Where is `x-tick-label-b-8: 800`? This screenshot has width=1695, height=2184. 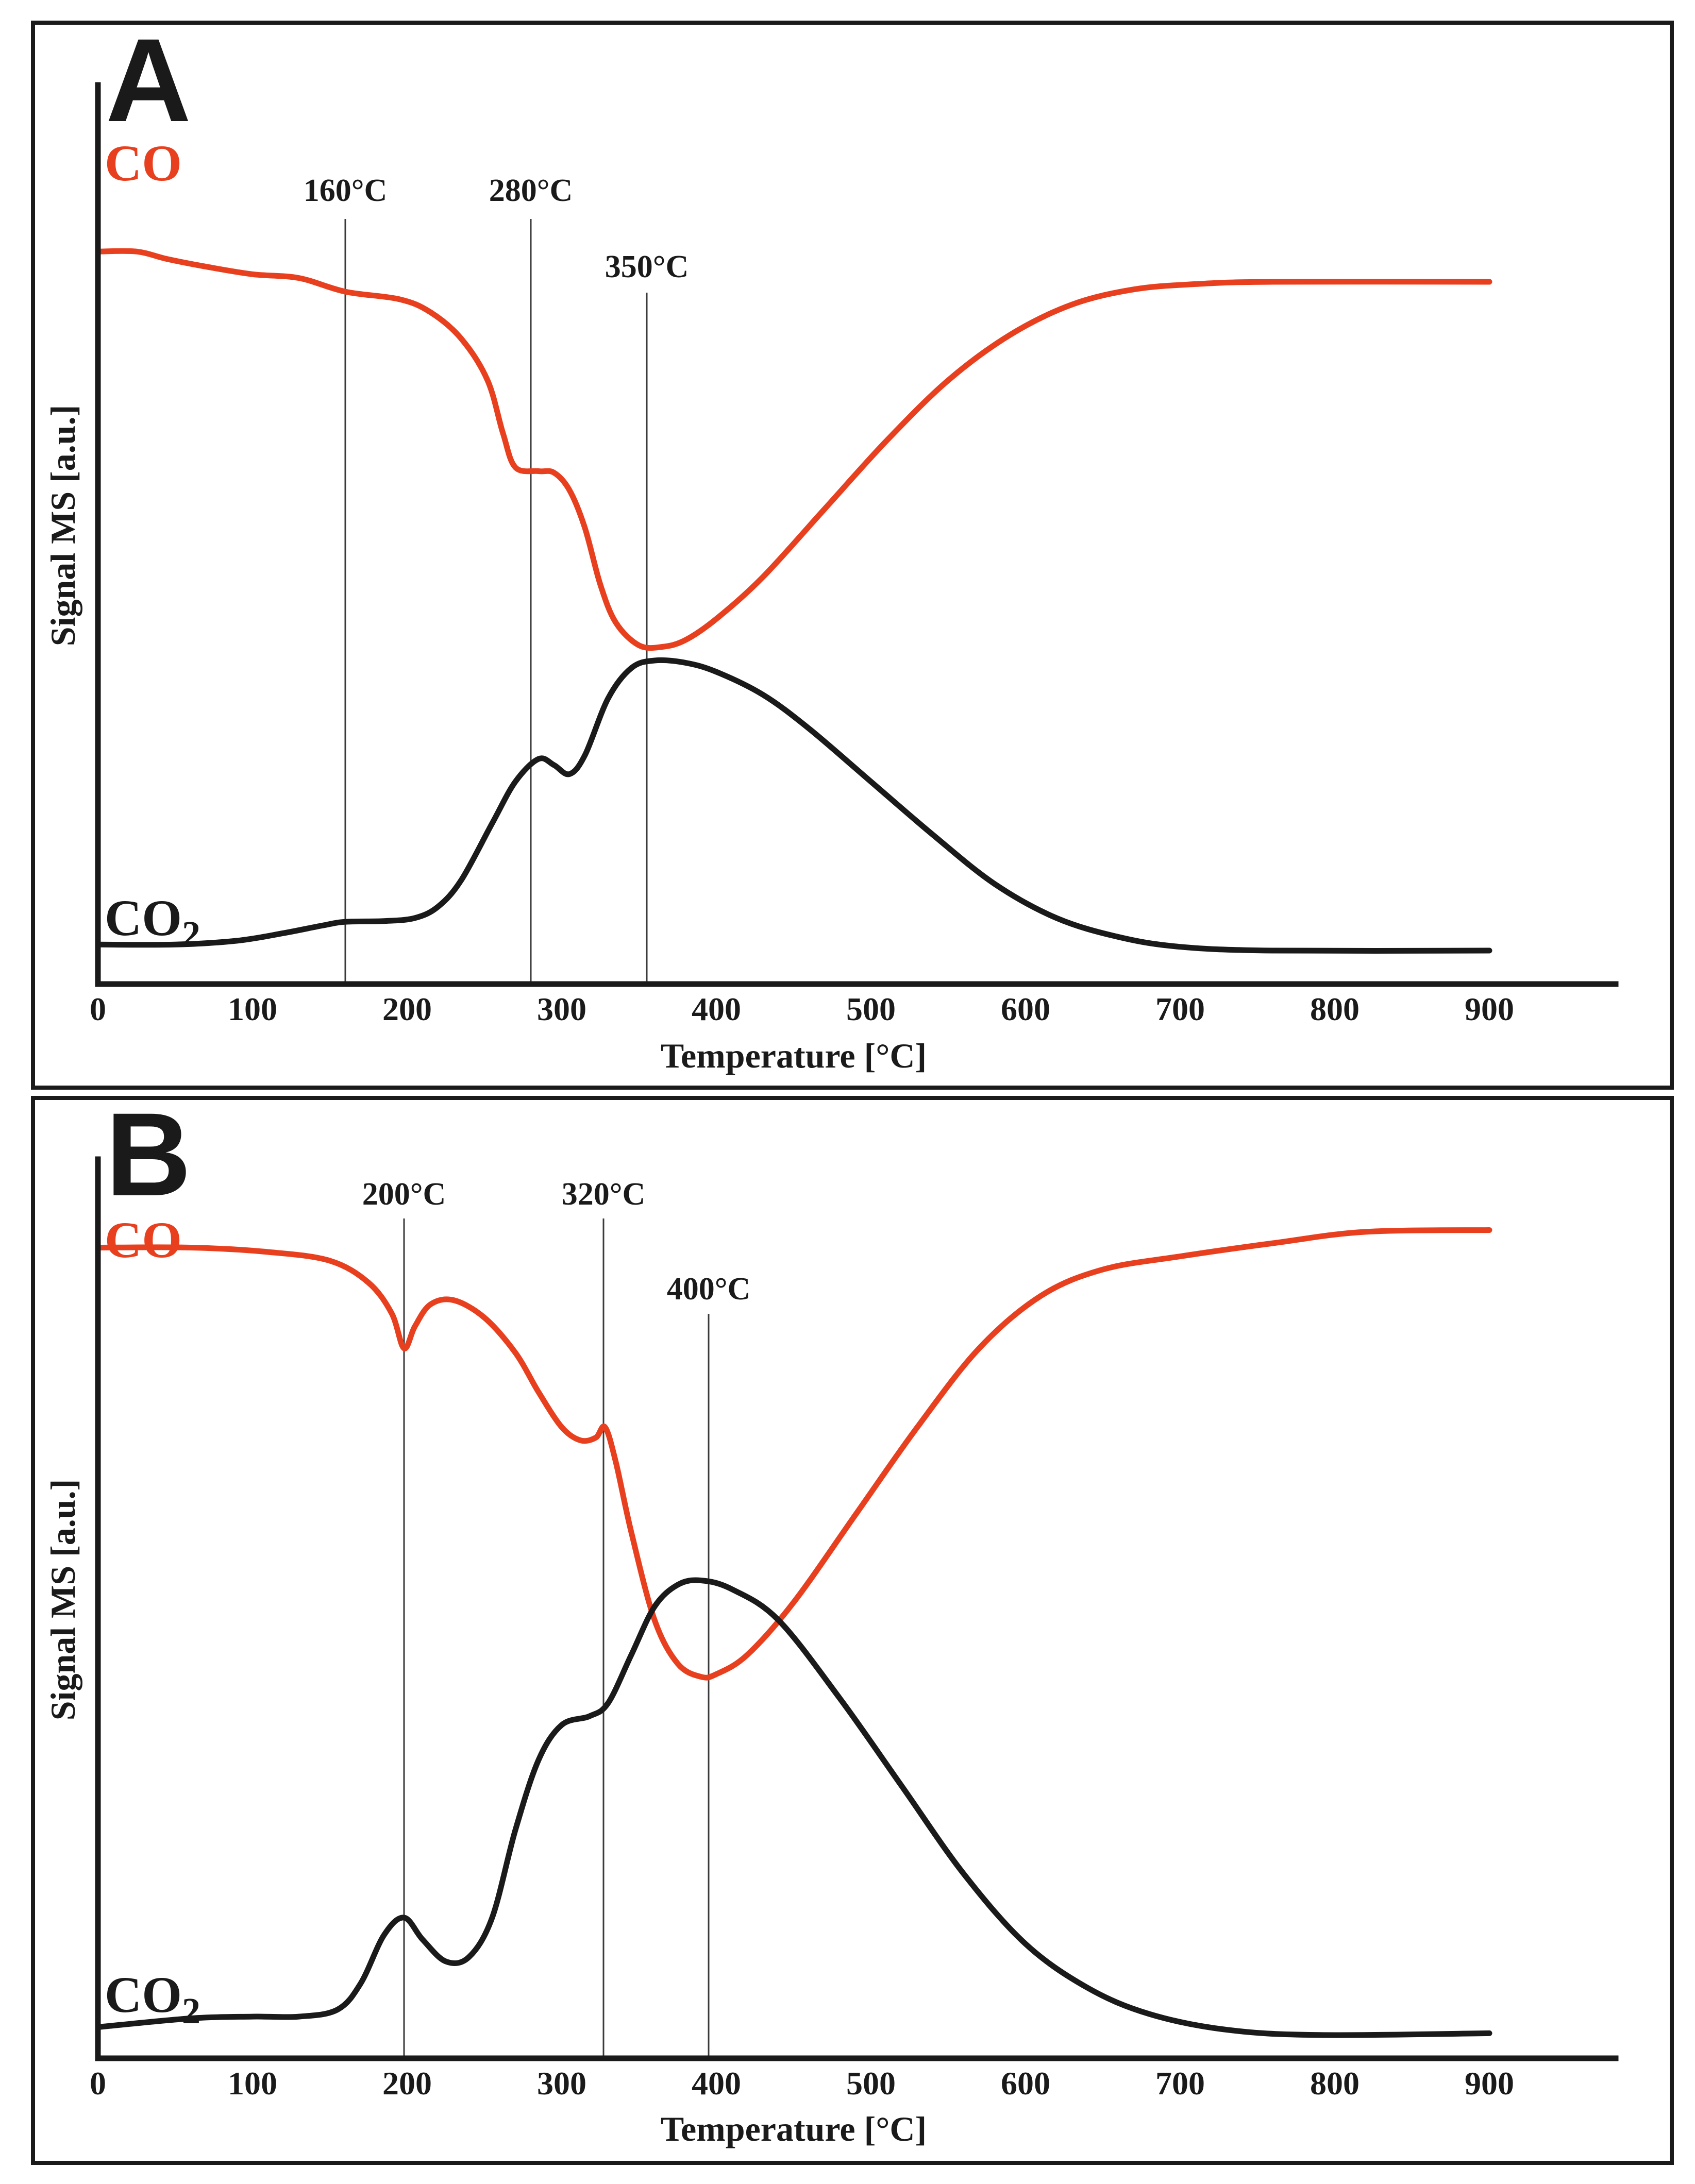 x-tick-label-b-8: 800 is located at coordinates (1335, 2083).